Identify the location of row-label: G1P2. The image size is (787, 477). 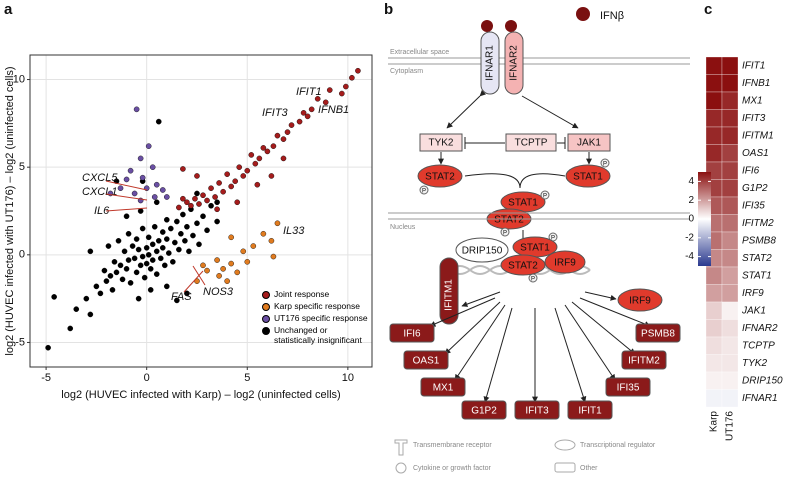
(755, 188).